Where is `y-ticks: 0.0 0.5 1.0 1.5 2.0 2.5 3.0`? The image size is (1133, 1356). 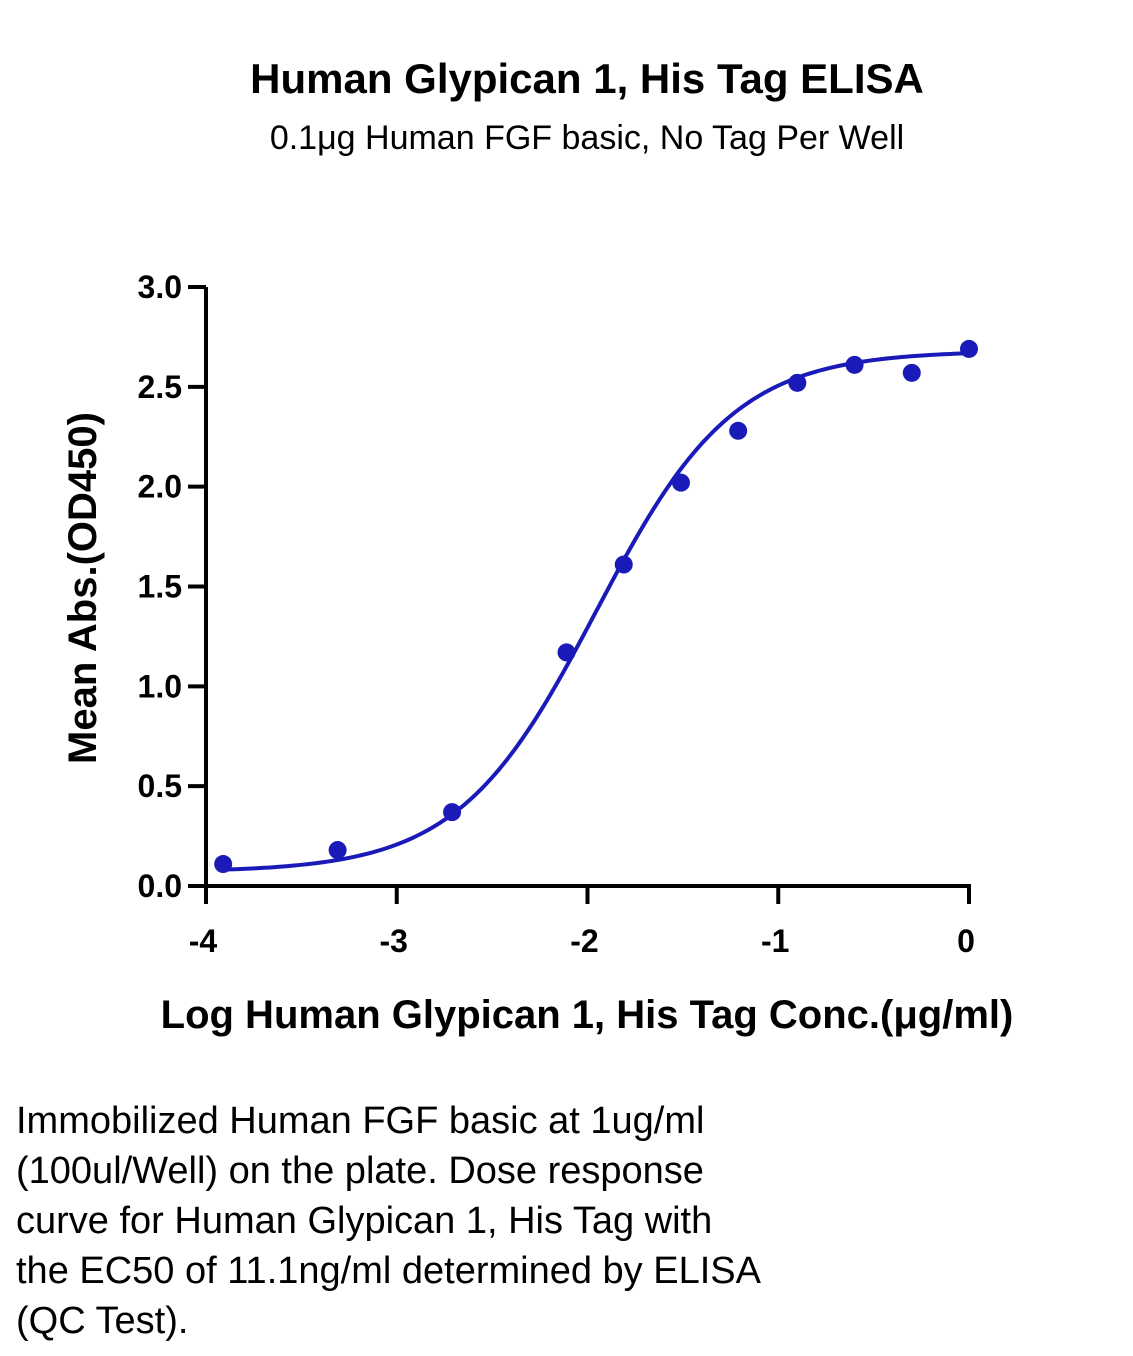 y-ticks: 0.0 0.5 1.0 1.5 2.0 2.5 3.0 is located at coordinates (172, 586).